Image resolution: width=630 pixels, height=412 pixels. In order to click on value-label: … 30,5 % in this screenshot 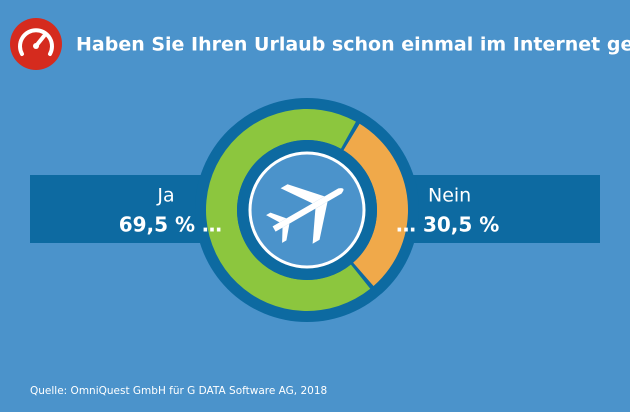, I will do `click(447, 225)`.